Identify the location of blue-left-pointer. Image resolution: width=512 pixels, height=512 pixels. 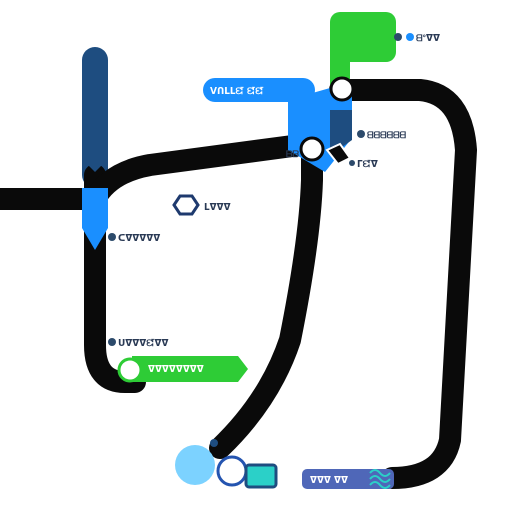
(95, 239).